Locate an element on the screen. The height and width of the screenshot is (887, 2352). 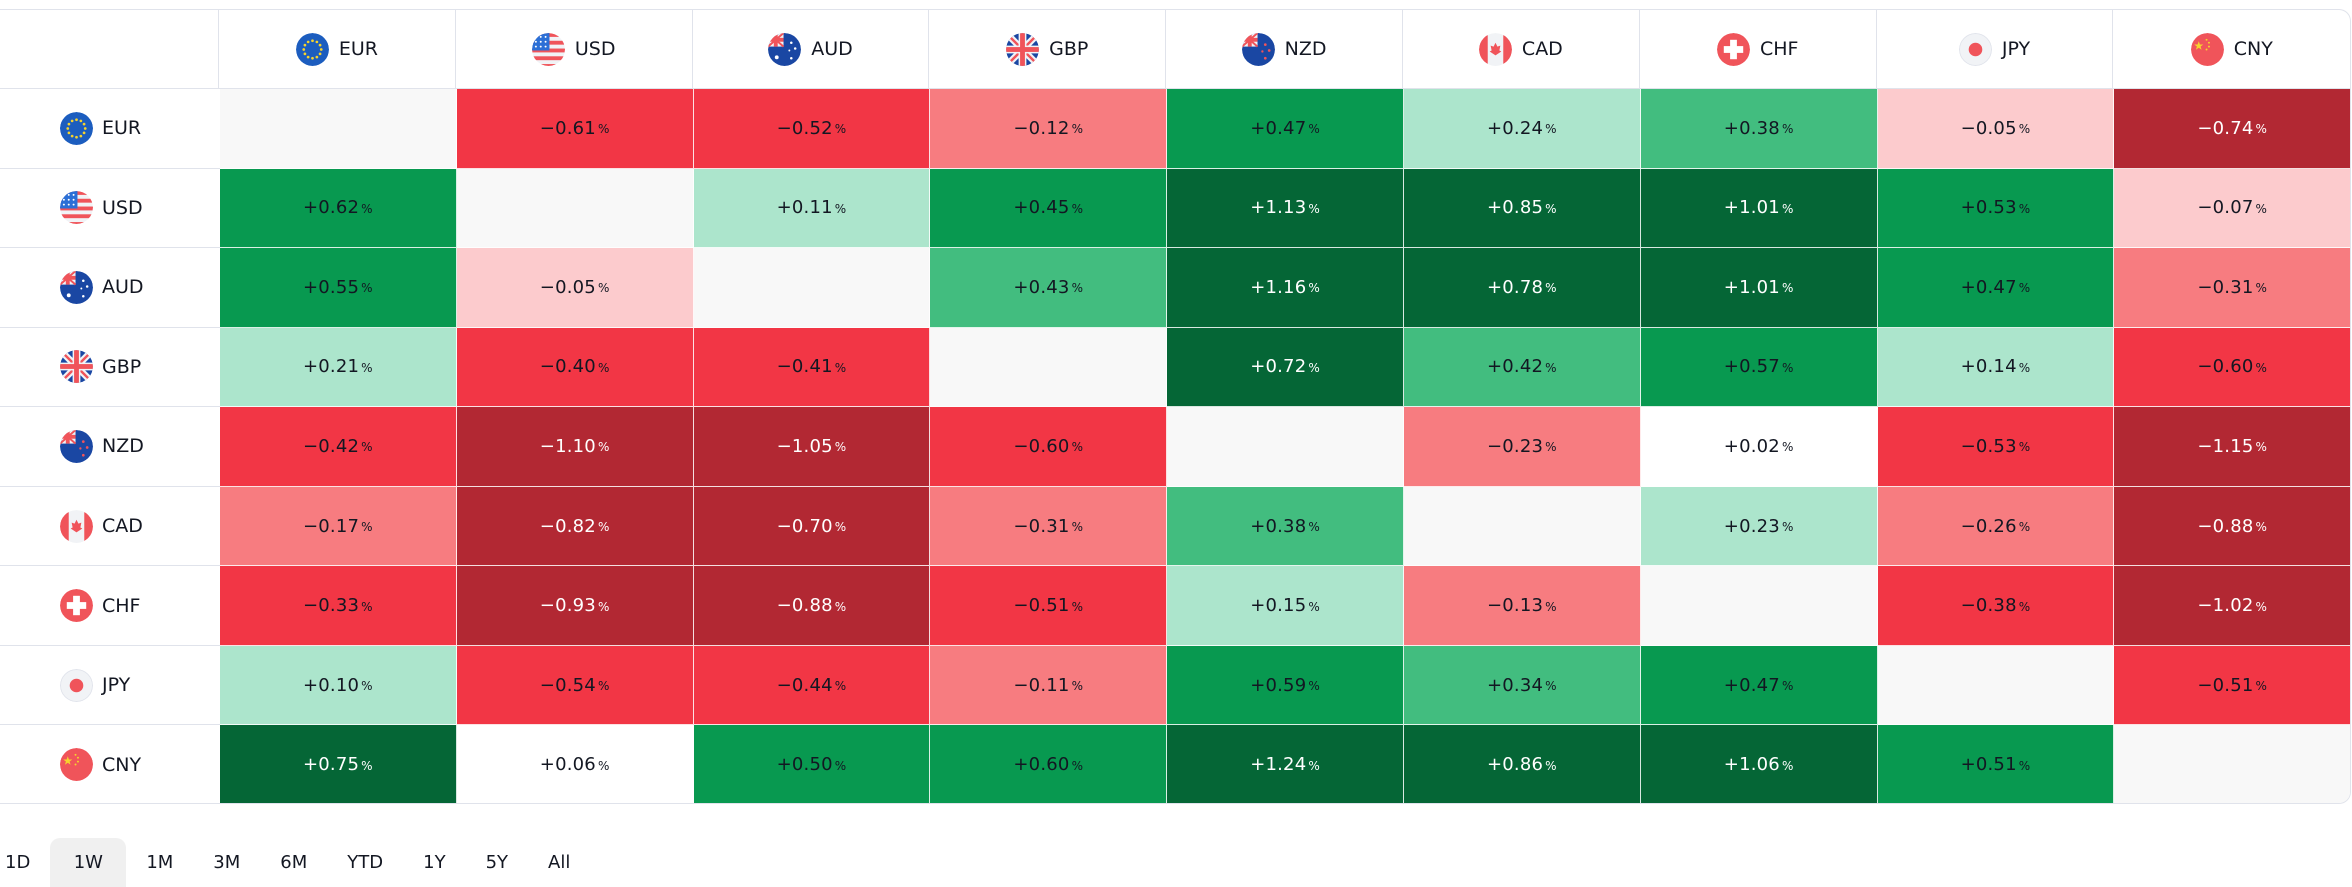
heatmap-cell-aud-gbp: +0.43% is located at coordinates (1049, 288).